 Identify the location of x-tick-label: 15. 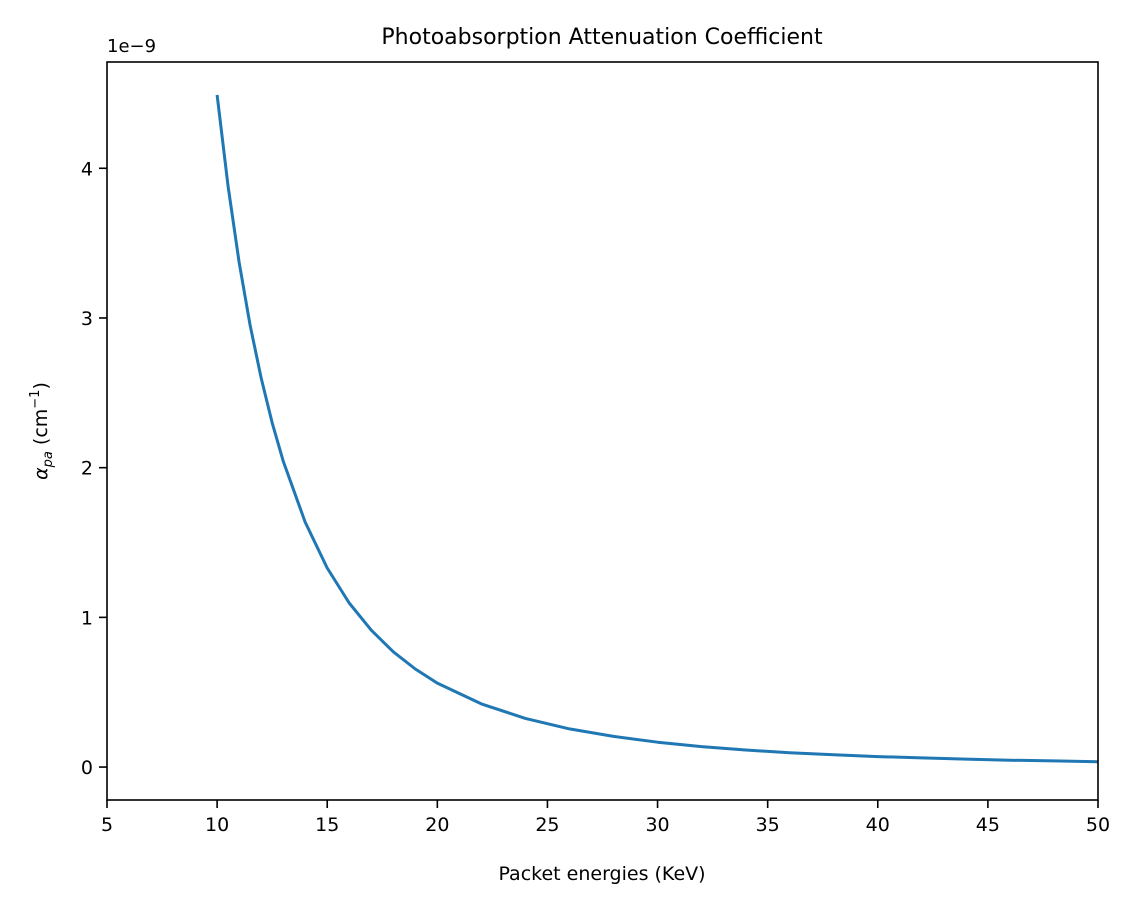
(327, 825).